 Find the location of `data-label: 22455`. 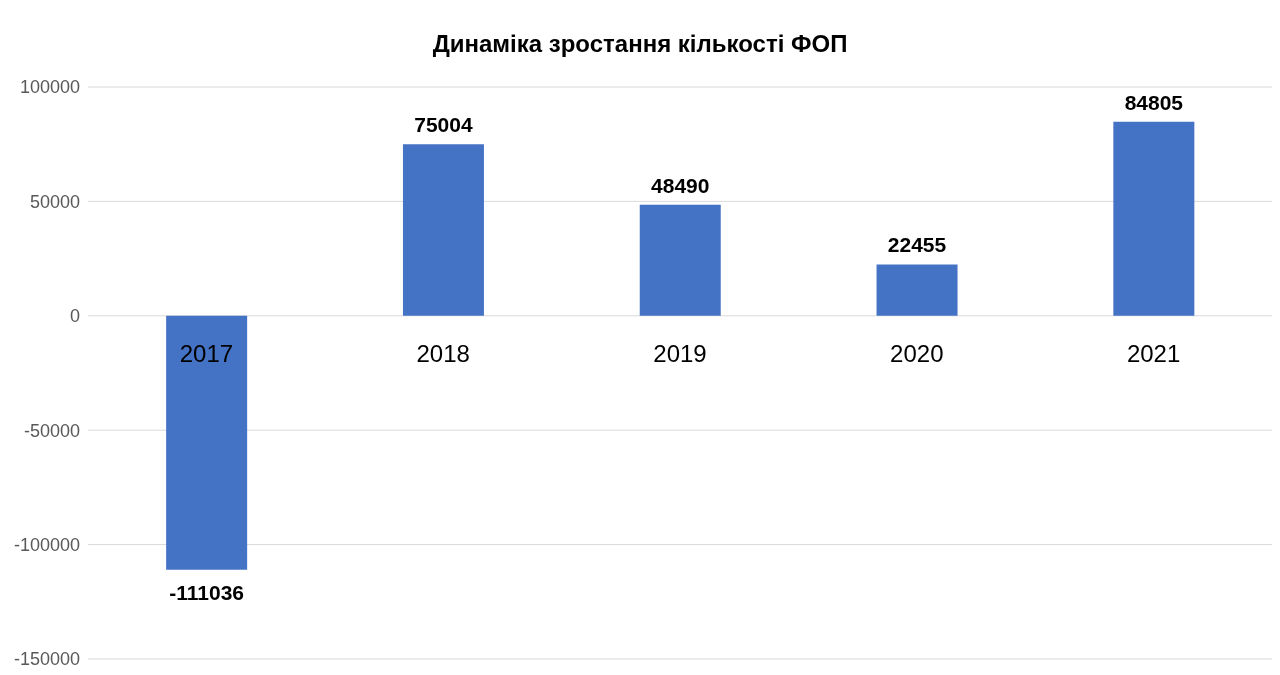

data-label: 22455 is located at coordinates (917, 245).